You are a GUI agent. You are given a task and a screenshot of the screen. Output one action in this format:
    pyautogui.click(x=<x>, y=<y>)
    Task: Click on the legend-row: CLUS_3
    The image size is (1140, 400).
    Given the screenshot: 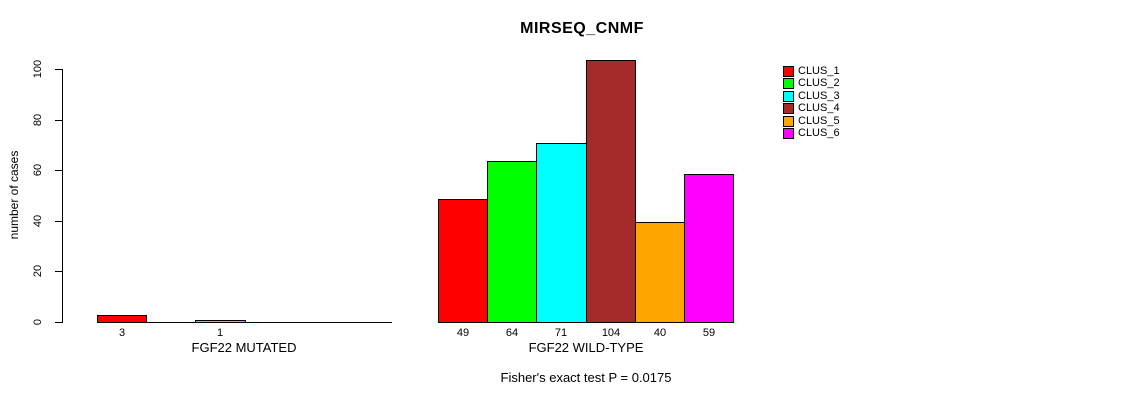 What is the action you would take?
    pyautogui.click(x=811, y=96)
    